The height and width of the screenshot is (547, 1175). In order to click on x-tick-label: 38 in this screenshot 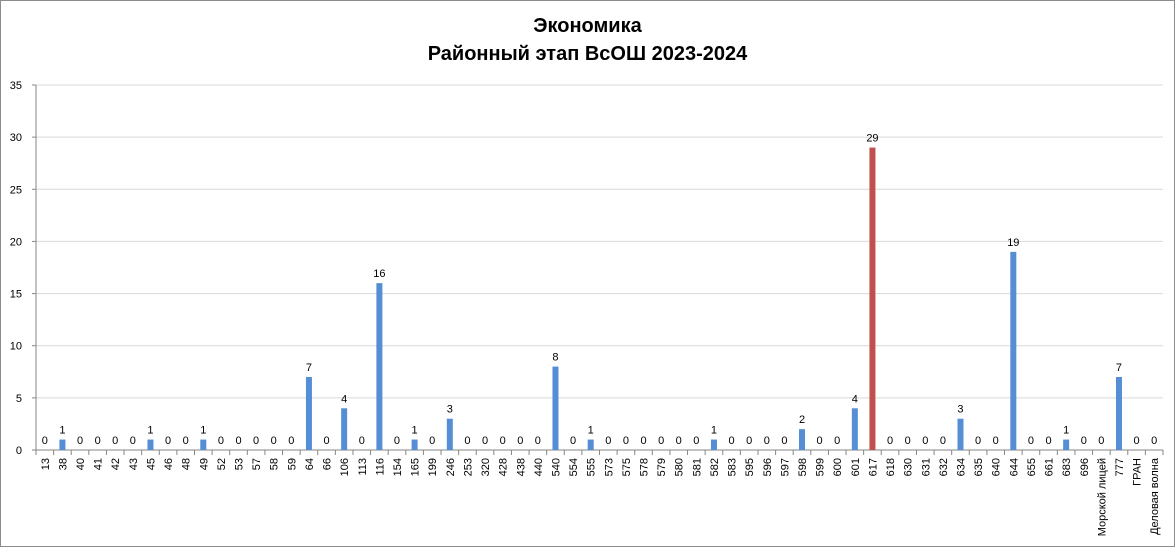, I will do `click(63, 464)`.